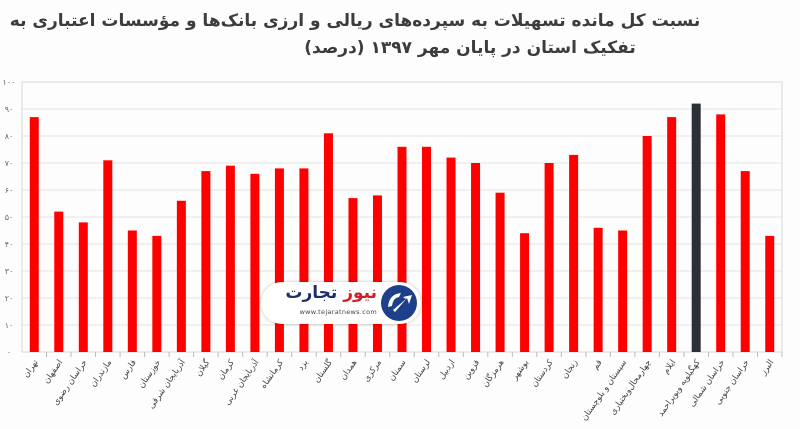 The height and width of the screenshot is (429, 800). I want to click on y-tick-label: ۳۰, so click(9, 271).